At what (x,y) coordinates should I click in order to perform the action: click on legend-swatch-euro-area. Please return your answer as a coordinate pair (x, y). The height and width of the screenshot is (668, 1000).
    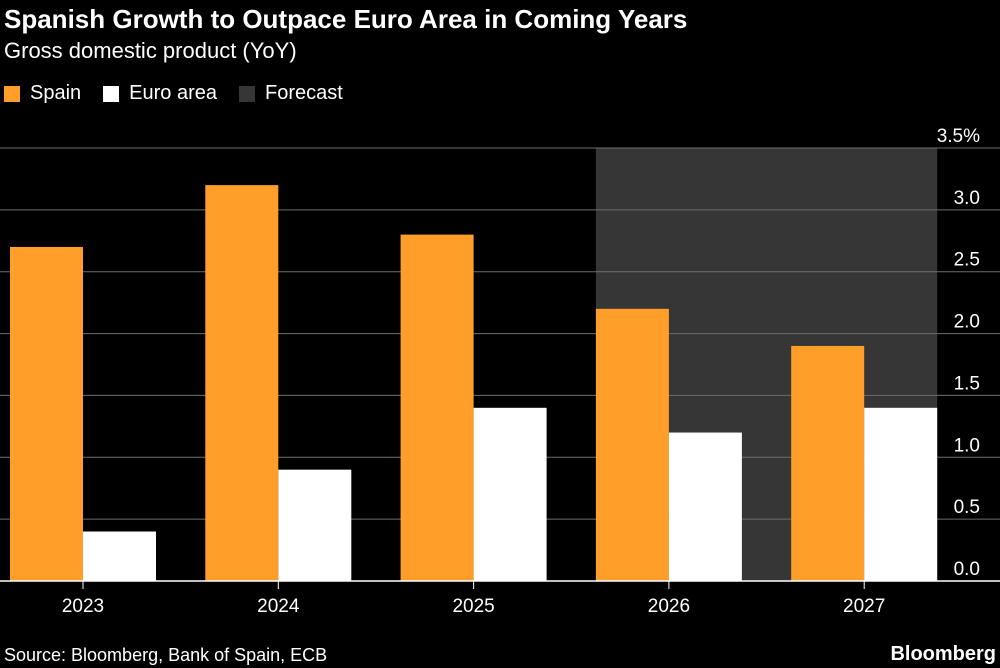
    Looking at the image, I should click on (111, 93).